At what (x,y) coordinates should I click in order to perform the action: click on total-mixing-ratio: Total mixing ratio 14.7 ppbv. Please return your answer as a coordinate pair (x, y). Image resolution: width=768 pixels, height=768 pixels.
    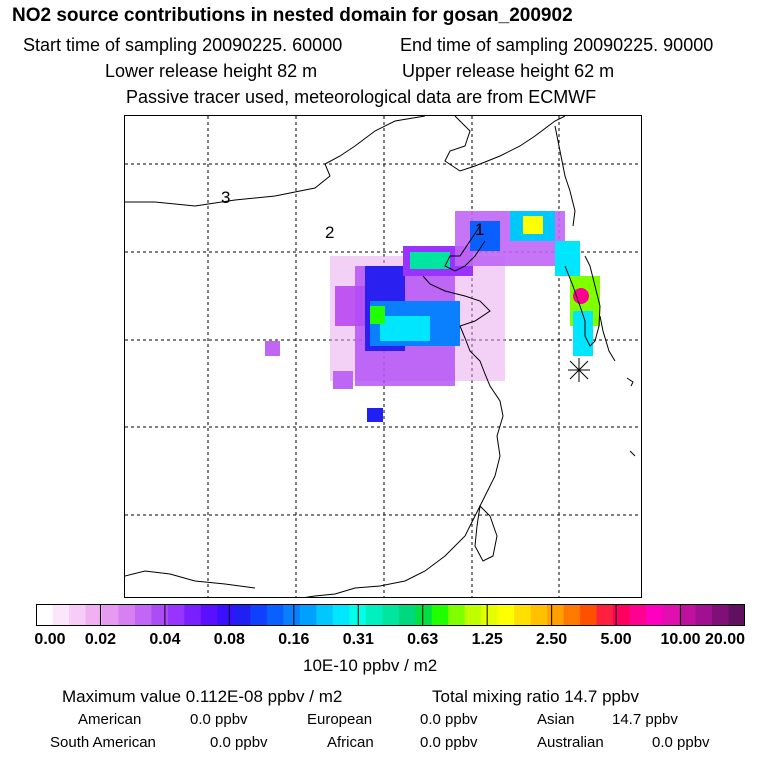
    Looking at the image, I should click on (535, 696).